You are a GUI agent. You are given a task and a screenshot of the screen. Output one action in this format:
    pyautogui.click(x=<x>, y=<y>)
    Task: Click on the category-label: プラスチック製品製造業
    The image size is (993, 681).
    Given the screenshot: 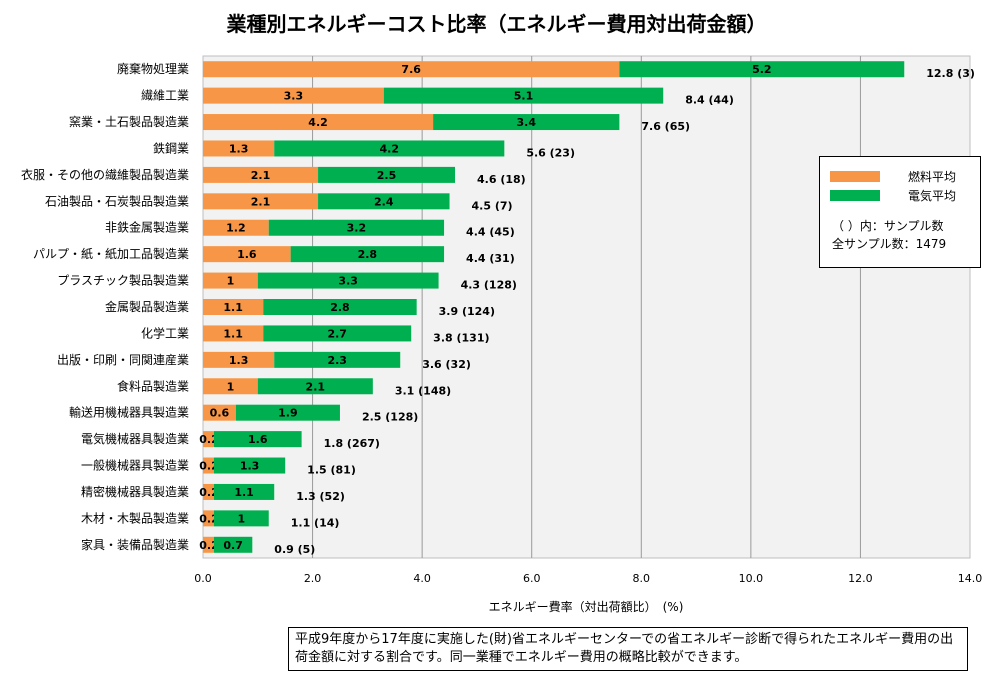 What is the action you would take?
    pyautogui.click(x=123, y=281)
    